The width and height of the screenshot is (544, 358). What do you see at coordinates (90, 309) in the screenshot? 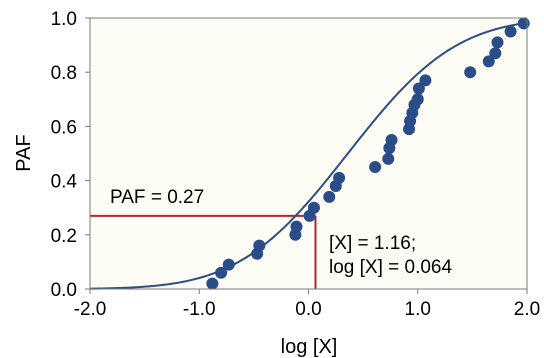
I see `x-tick-label: -2.0` at bounding box center [90, 309].